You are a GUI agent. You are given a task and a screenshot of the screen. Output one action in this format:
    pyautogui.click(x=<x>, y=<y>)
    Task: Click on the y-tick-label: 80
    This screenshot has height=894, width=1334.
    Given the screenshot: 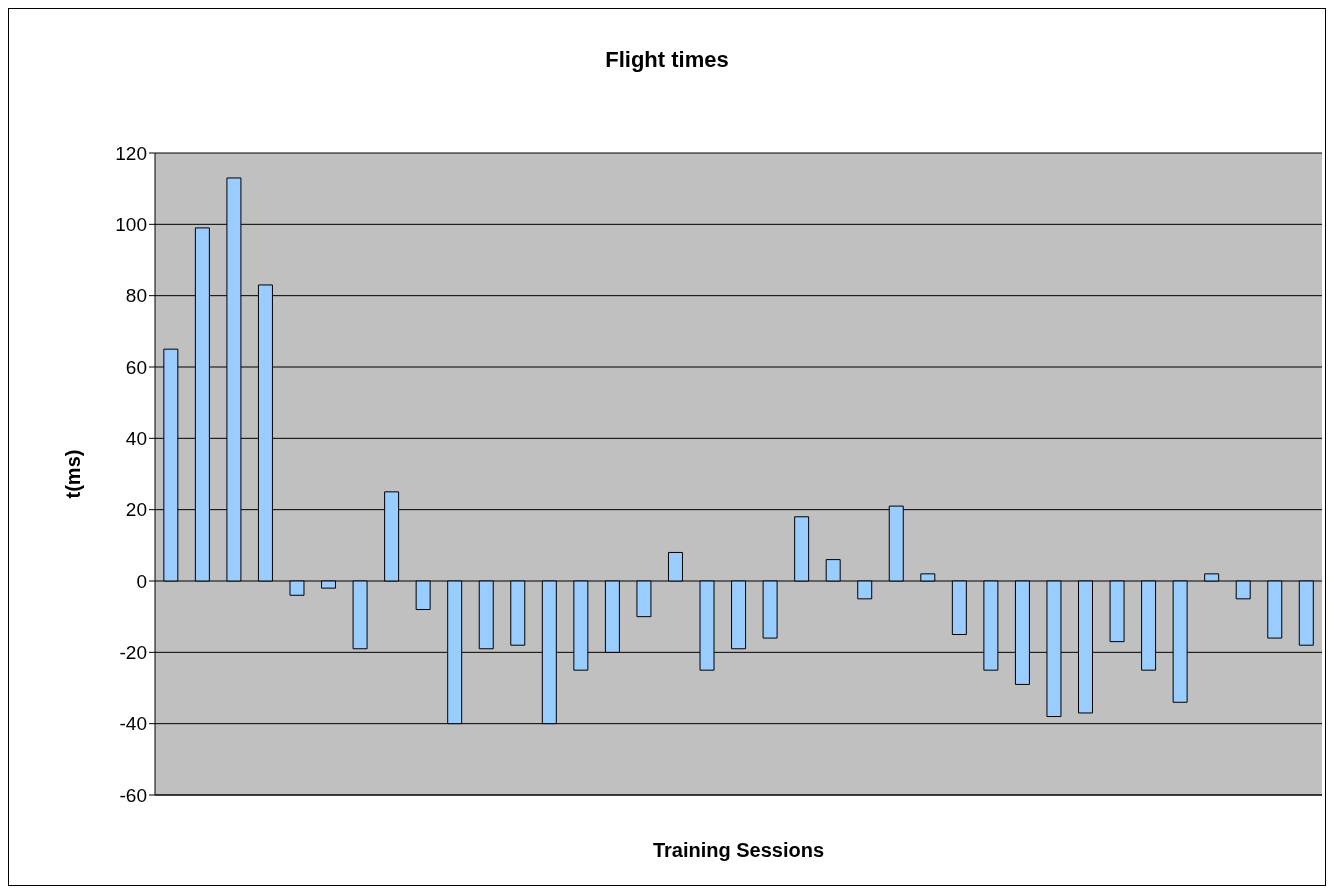 What is the action you would take?
    pyautogui.click(x=136, y=296)
    